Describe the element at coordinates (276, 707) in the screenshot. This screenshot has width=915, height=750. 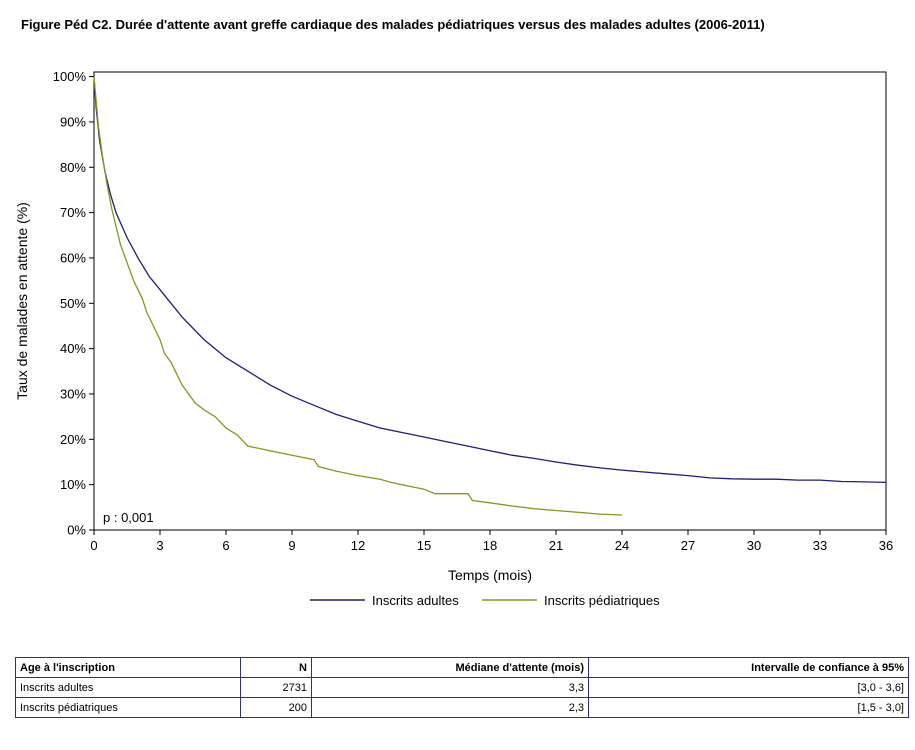
I see `cell-n: 200` at that location.